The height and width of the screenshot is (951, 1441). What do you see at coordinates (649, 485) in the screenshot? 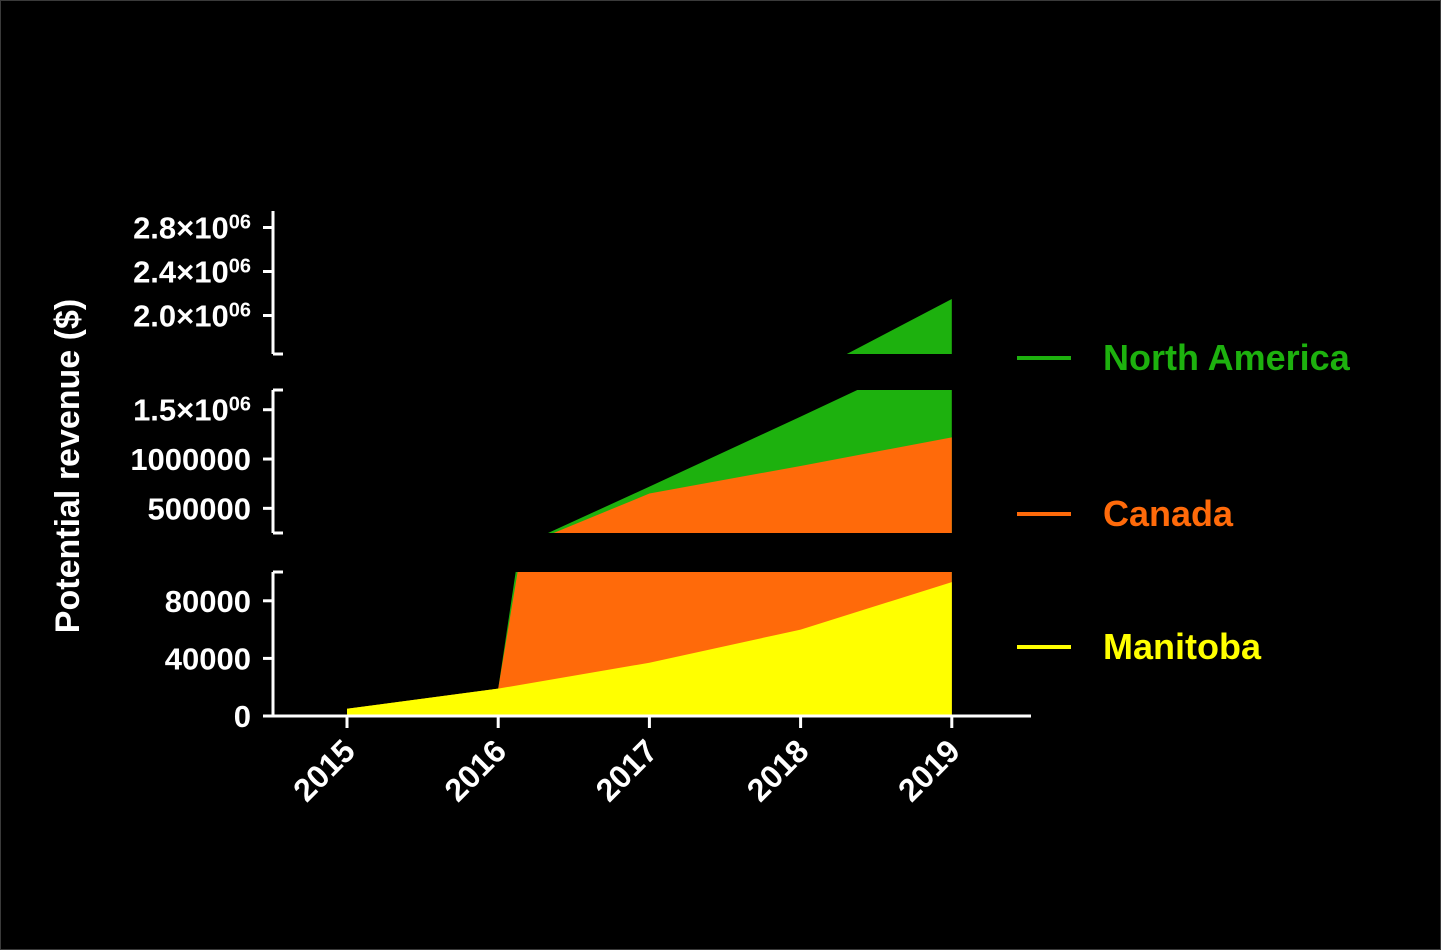
I see `area-canada-seg1` at bounding box center [649, 485].